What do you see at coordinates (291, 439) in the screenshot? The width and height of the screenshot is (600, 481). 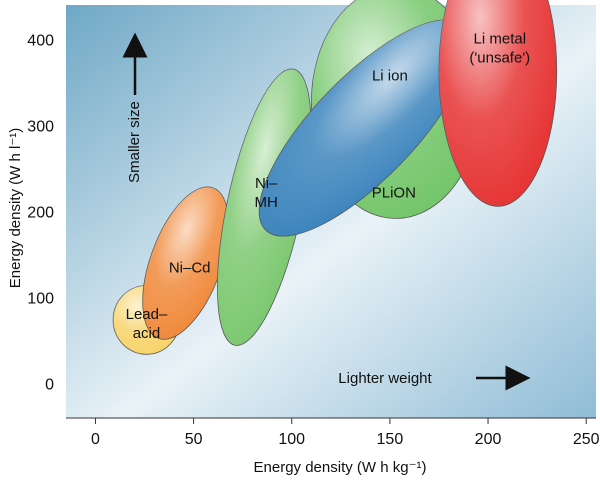 I see `x-tick-label: 100` at bounding box center [291, 439].